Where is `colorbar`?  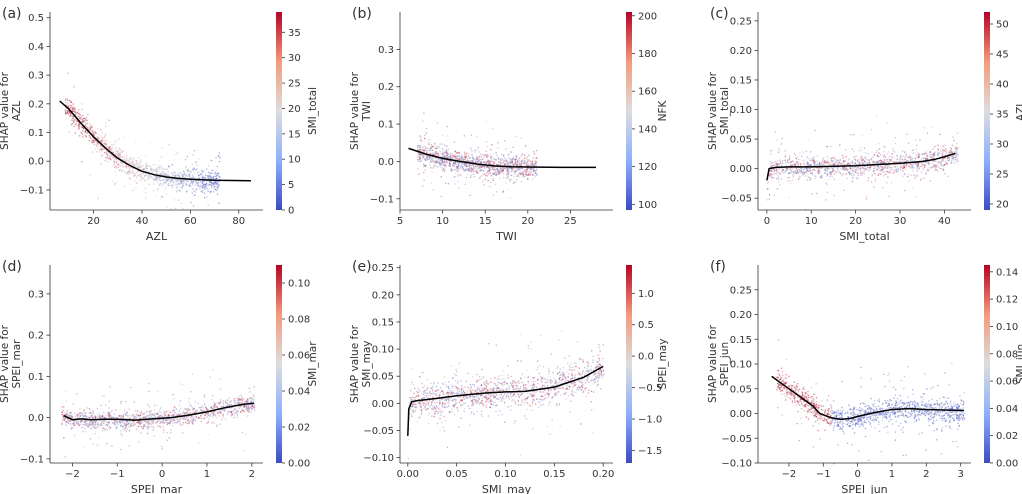
colorbar is located at coordinates (987, 111).